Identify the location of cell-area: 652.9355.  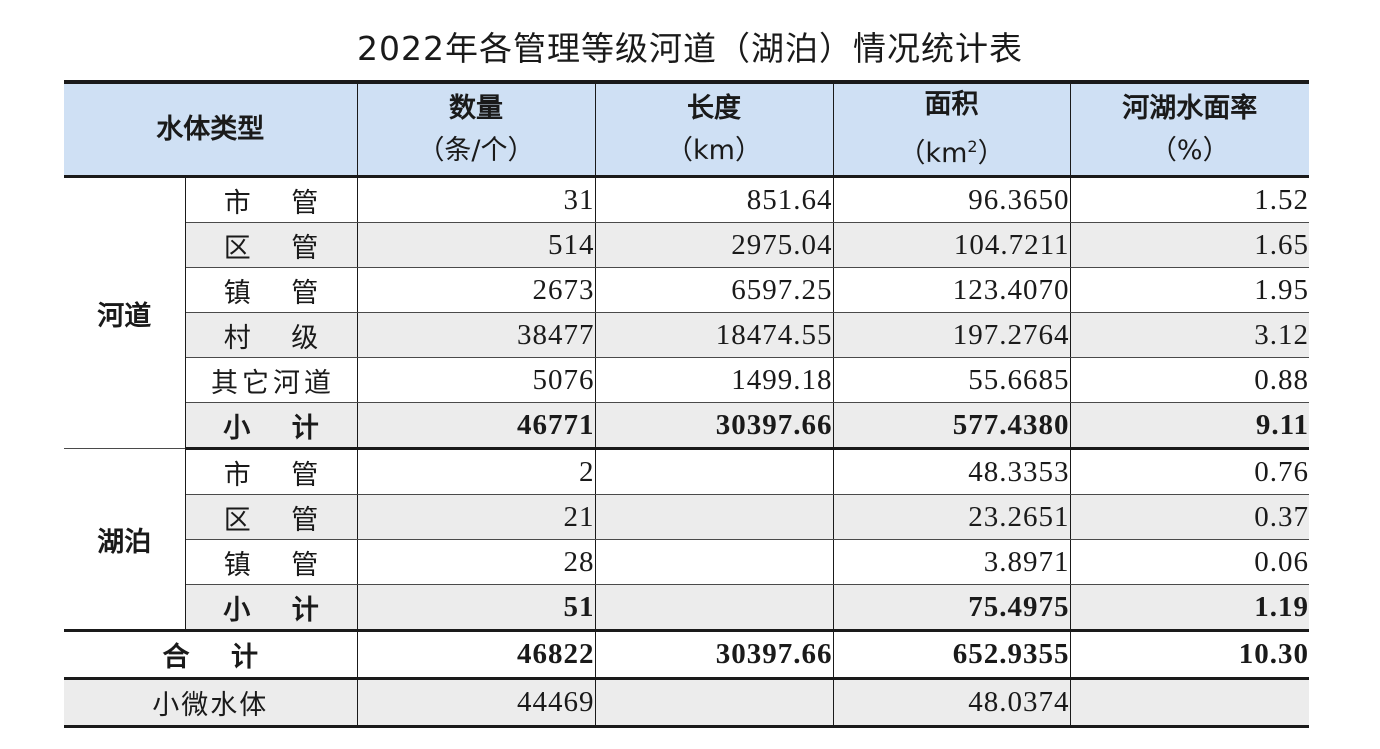
(952, 655).